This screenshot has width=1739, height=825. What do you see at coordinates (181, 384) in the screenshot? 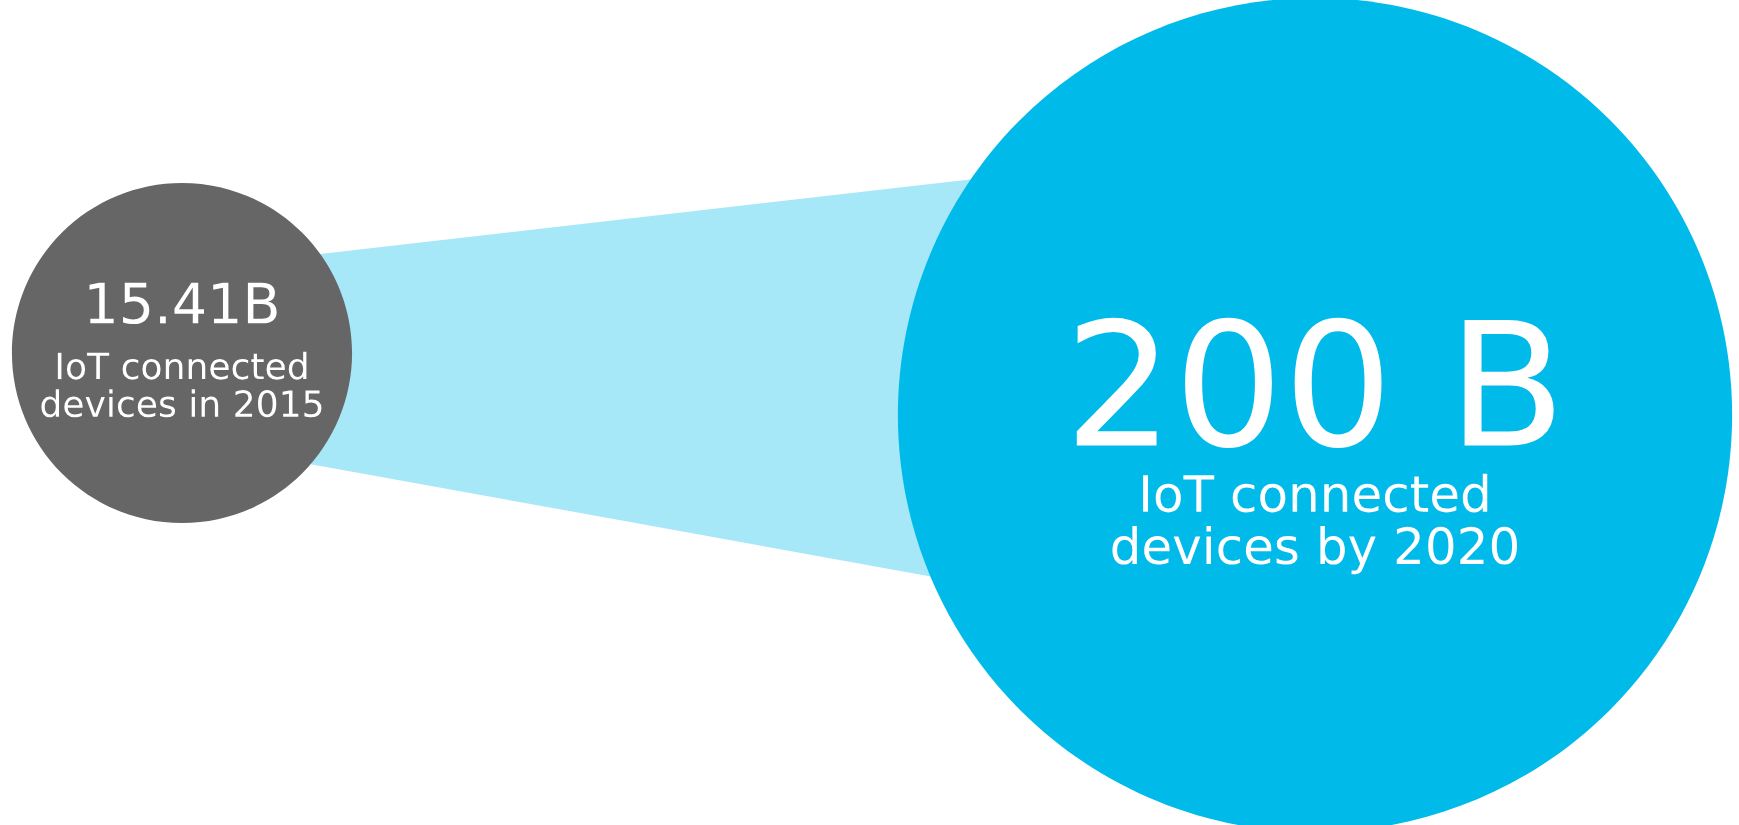
I see `category-label: IoT connected devices in 2015` at bounding box center [181, 384].